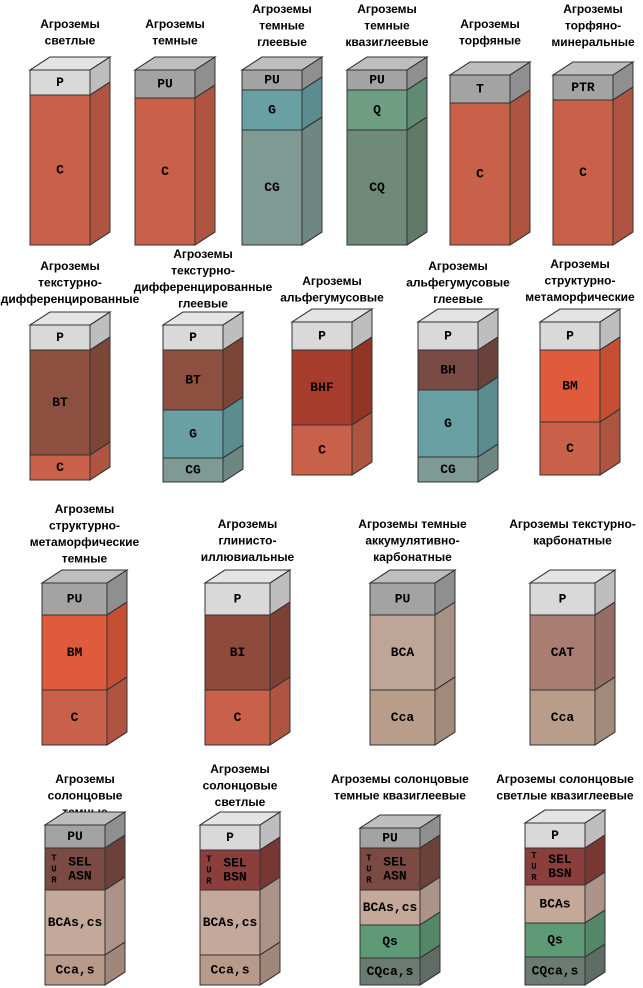  What do you see at coordinates (248, 557) in the screenshot?
I see `profile-title: иллювиальные` at bounding box center [248, 557].